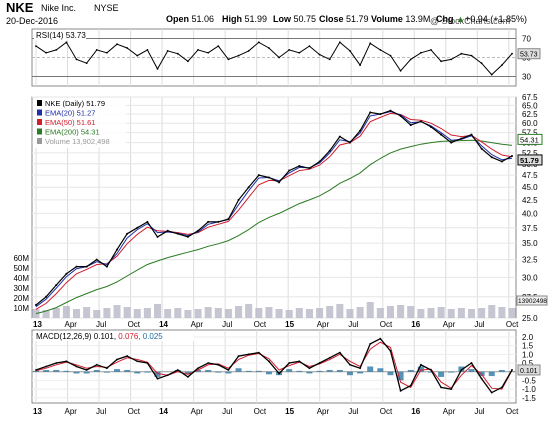 Image resolution: width=554 pixels, height=421 pixels. Describe the element at coordinates (21, 278) in the screenshot. I see `volume-y-tick-label: 40M` at that location.